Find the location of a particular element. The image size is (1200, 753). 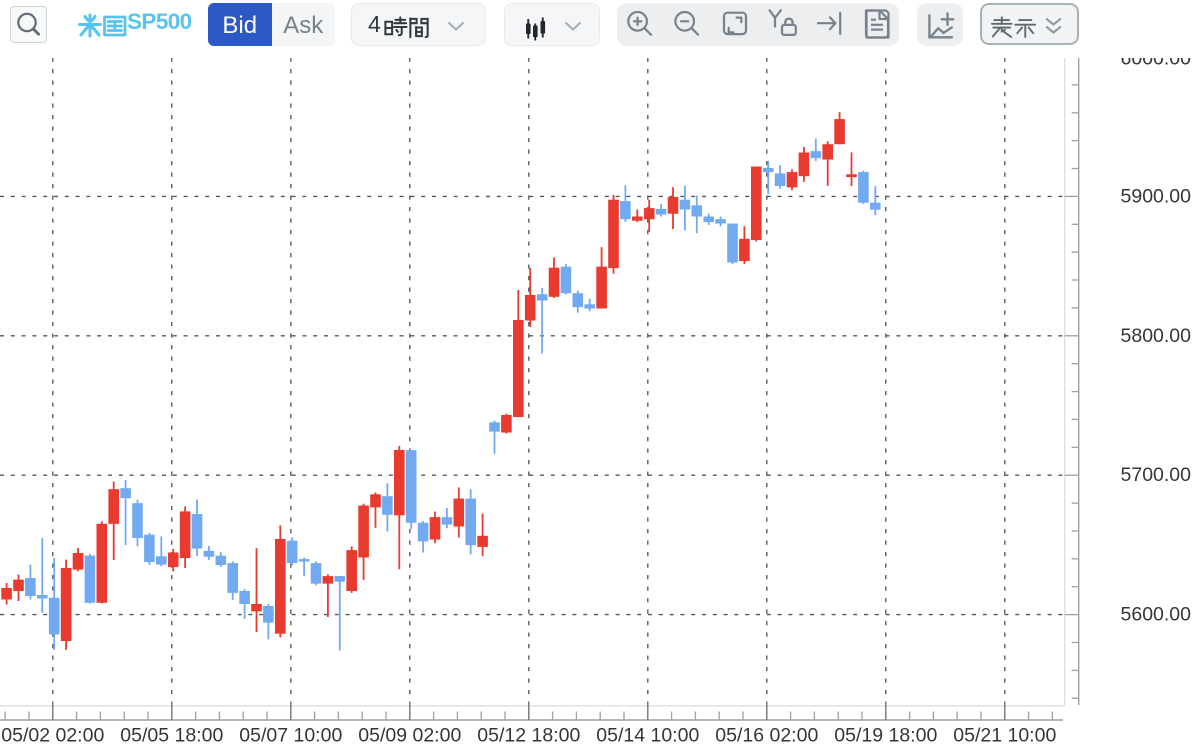

svg-text: 05/21 10:00 is located at coordinates (1004, 736).